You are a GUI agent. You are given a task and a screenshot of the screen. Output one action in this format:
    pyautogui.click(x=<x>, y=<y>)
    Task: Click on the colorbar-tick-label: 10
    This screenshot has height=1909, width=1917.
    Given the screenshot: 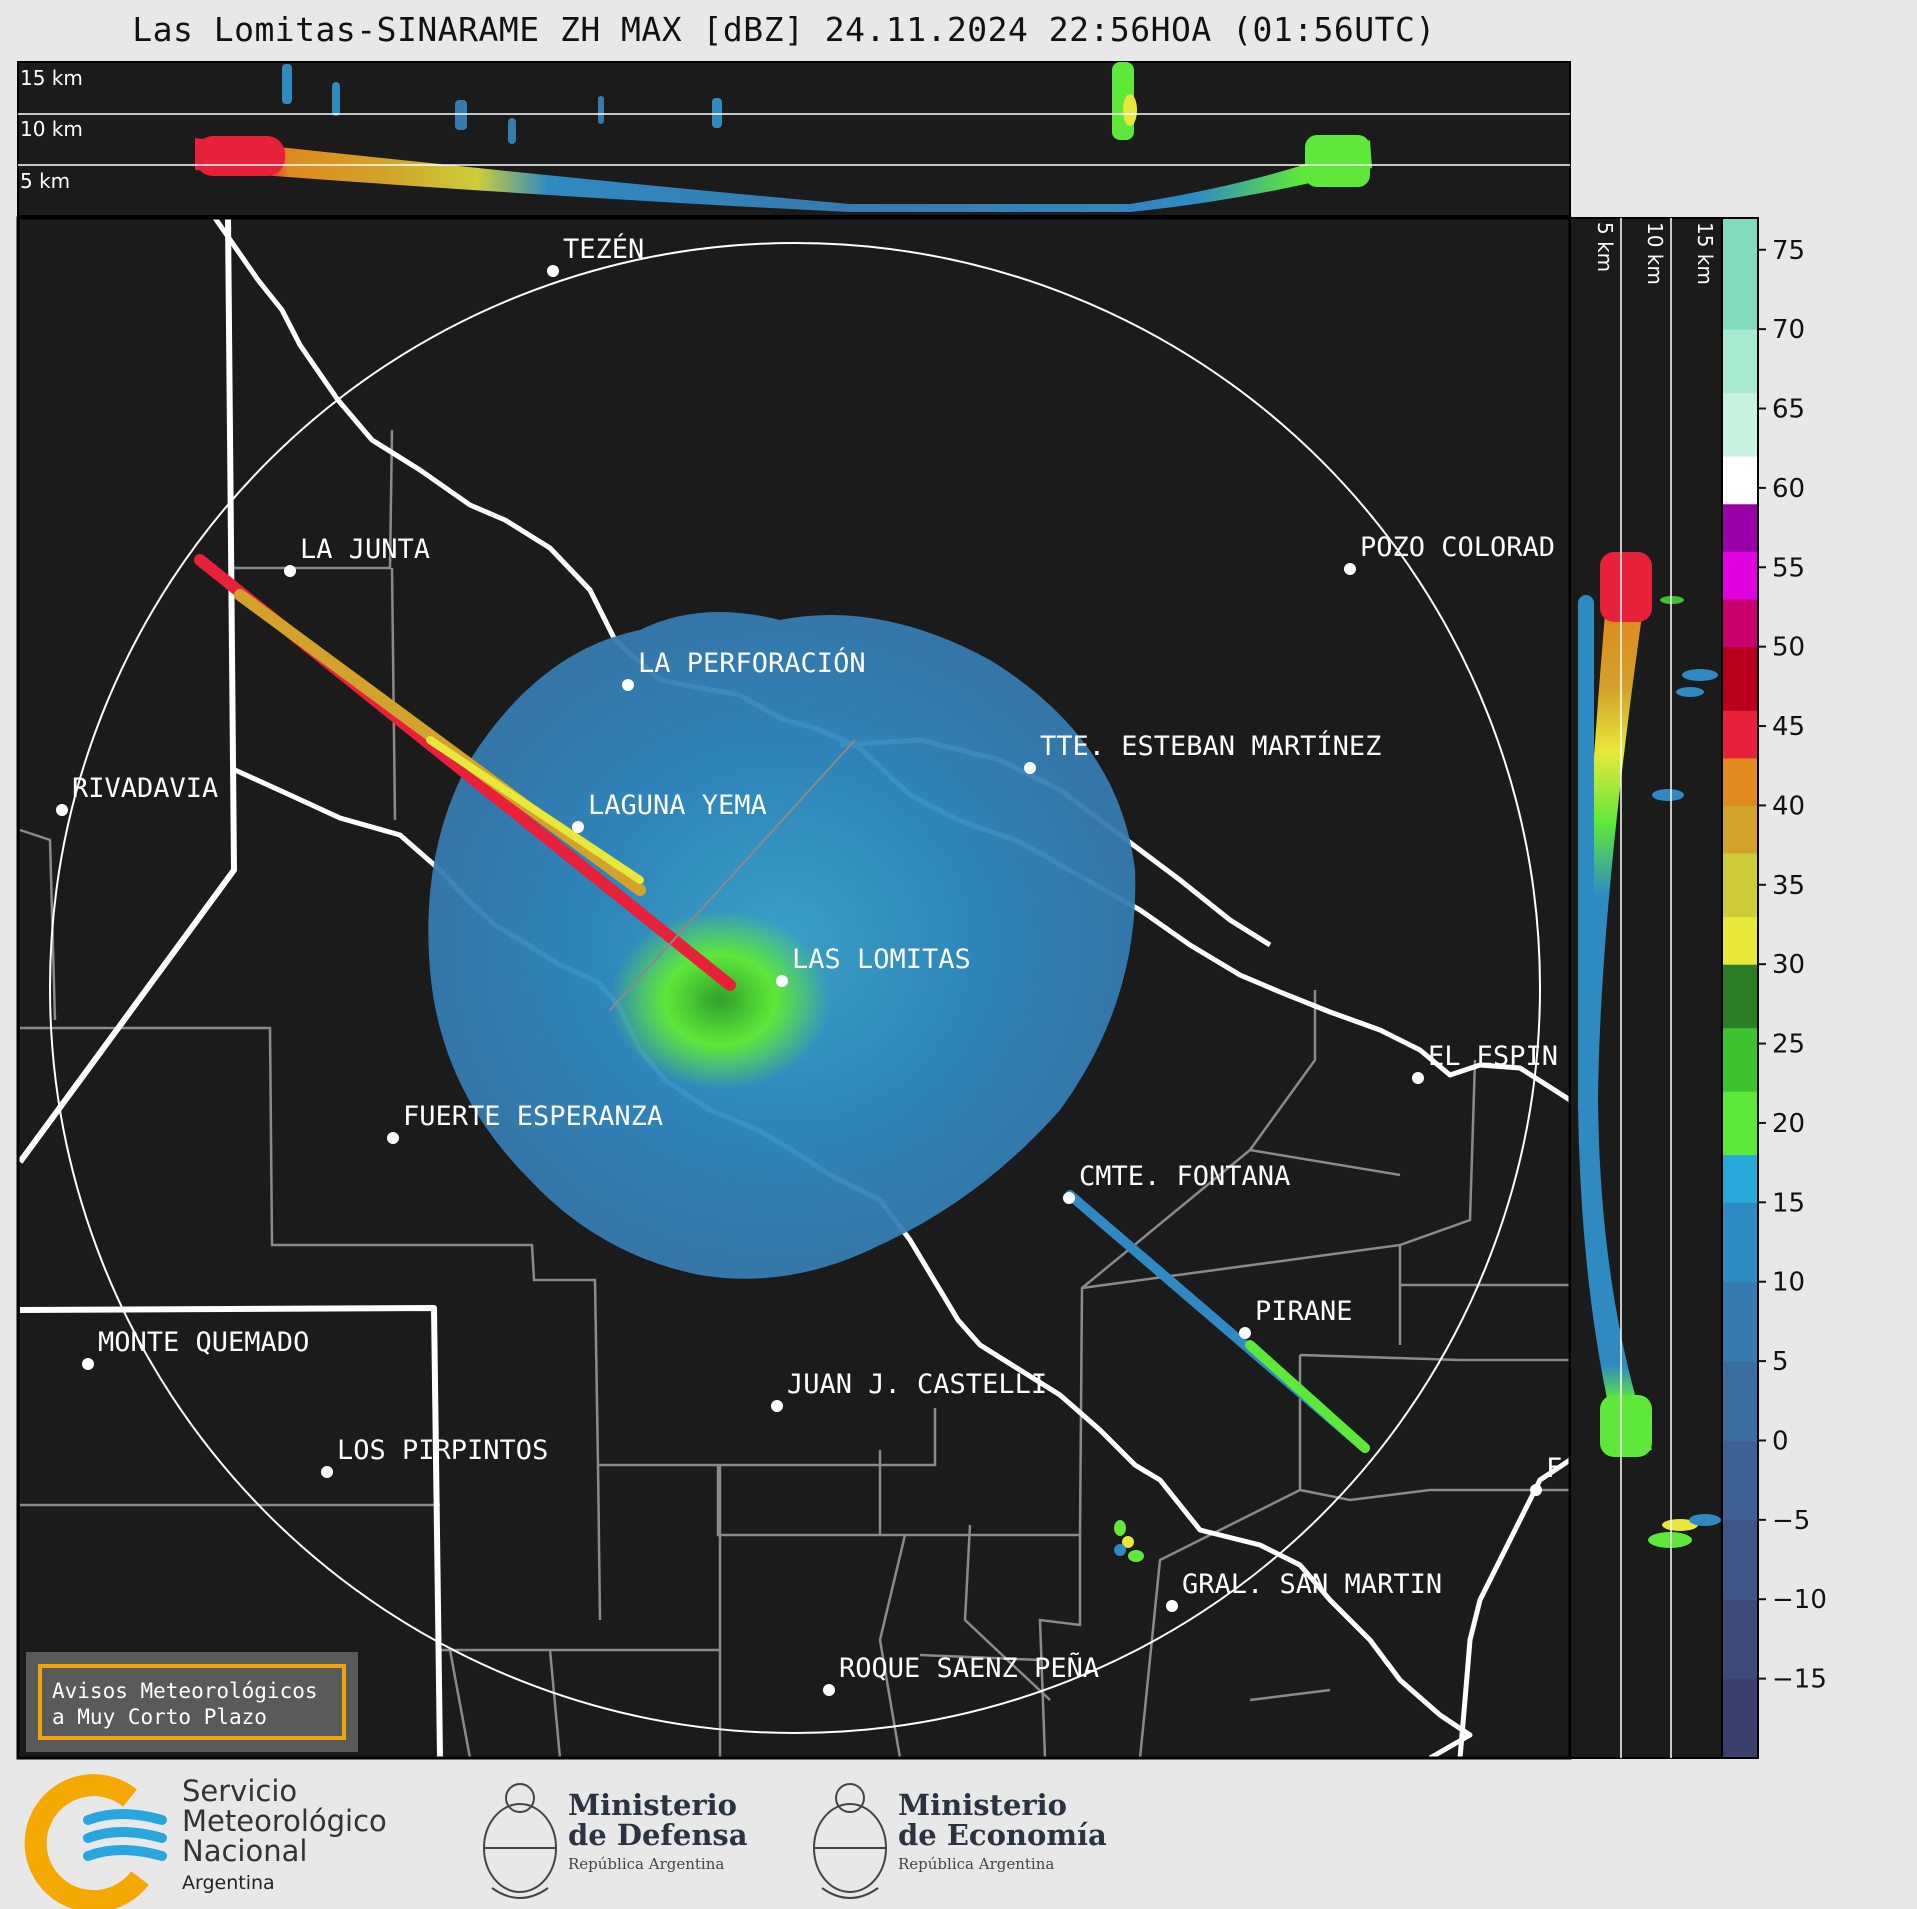 What is the action you would take?
    pyautogui.click(x=1788, y=1283)
    